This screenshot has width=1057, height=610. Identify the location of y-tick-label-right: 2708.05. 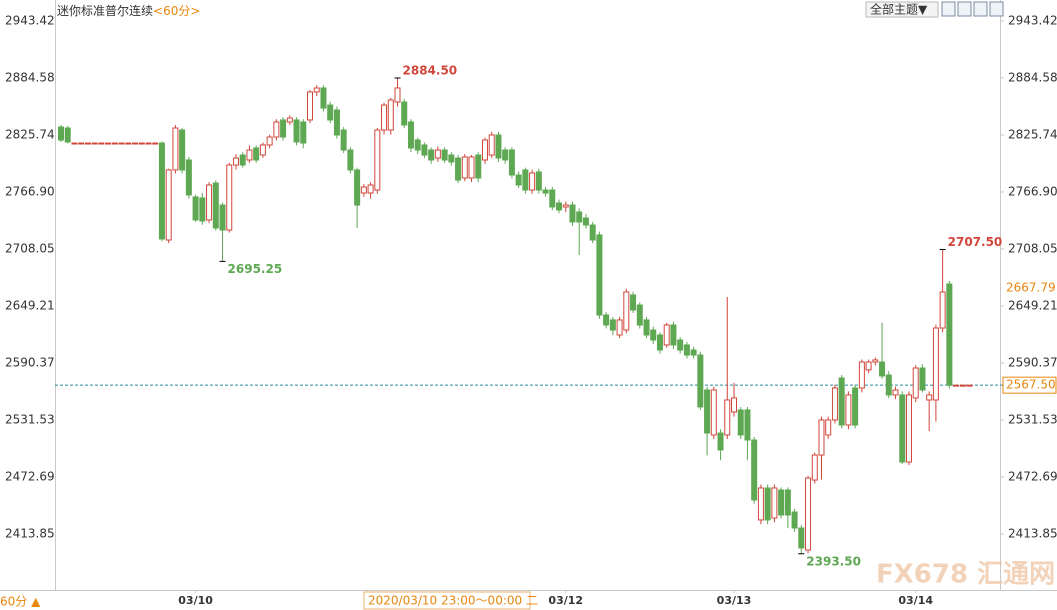
(1032, 248).